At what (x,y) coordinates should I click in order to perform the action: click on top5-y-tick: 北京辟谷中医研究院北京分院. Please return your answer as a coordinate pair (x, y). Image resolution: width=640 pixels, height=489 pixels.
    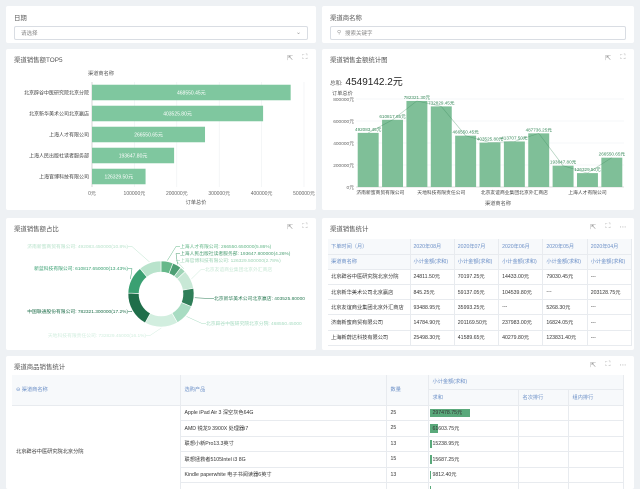
    Looking at the image, I should click on (56, 93).